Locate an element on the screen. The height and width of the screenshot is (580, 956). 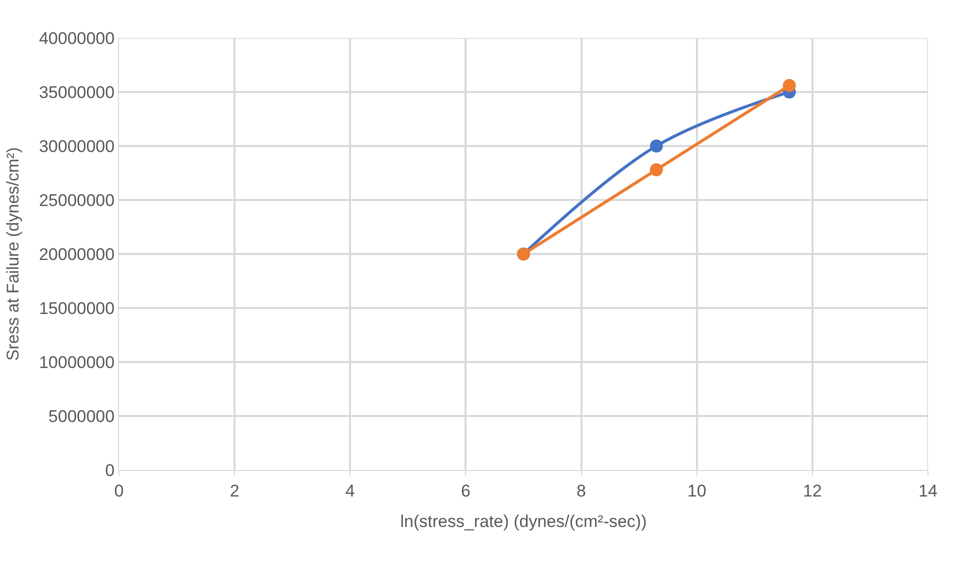
x-tick-label: 14 is located at coordinates (928, 490).